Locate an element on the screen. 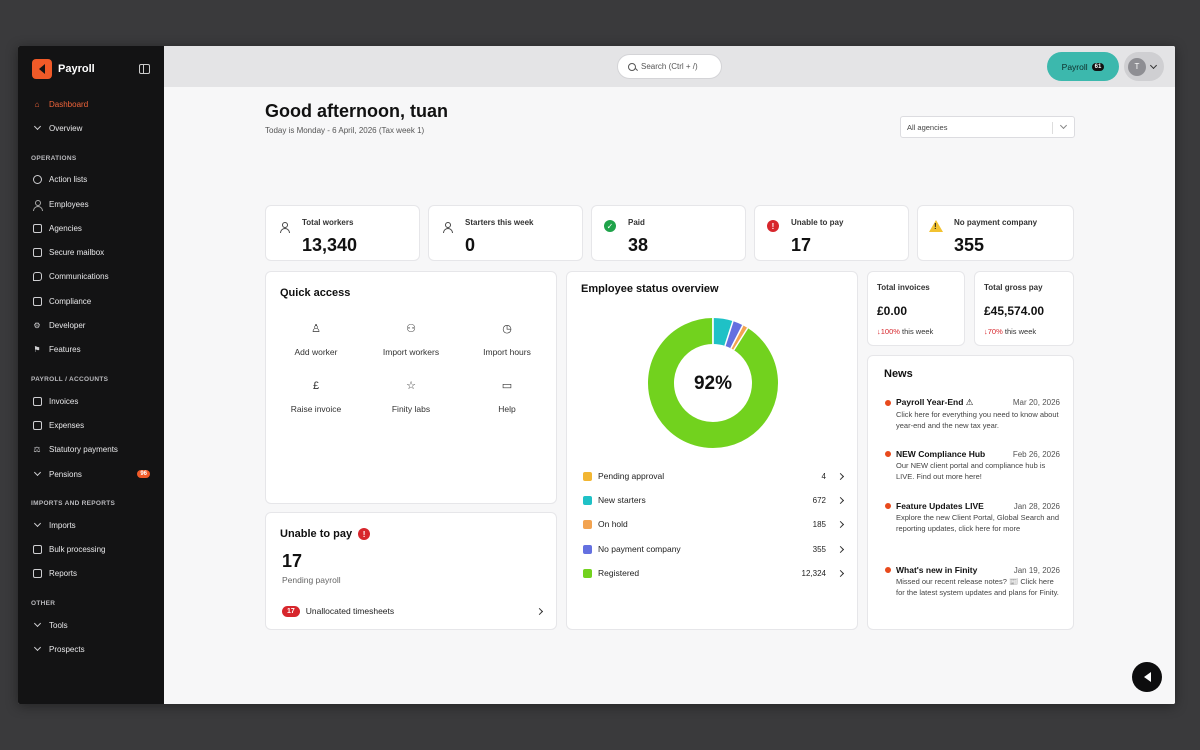 Image resolution: width=1200 pixels, height=750 pixels. sidebar-item-compliance: Compliance is located at coordinates (91, 301).